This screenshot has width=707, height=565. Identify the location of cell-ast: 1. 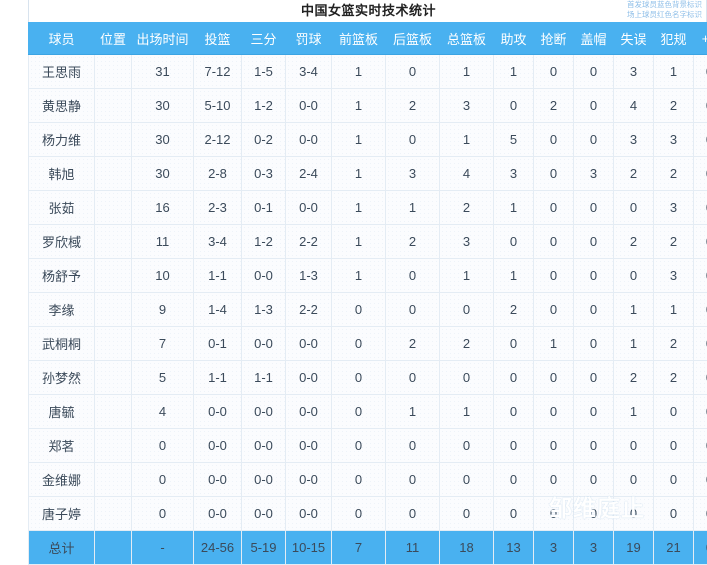
(514, 72).